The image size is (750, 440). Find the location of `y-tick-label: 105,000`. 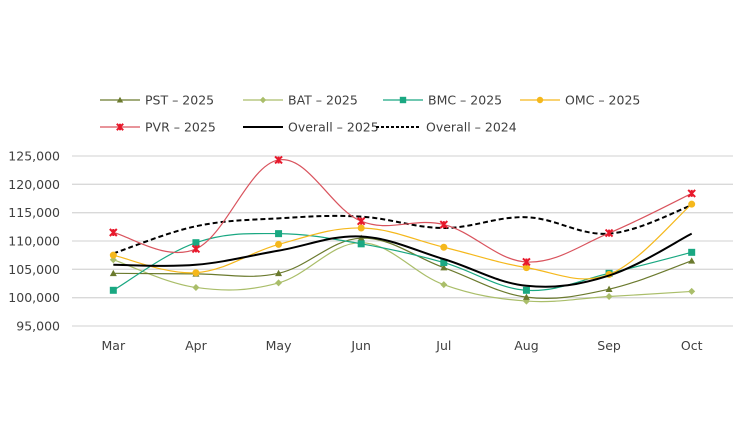

y-tick-label: 105,000 is located at coordinates (34, 269).